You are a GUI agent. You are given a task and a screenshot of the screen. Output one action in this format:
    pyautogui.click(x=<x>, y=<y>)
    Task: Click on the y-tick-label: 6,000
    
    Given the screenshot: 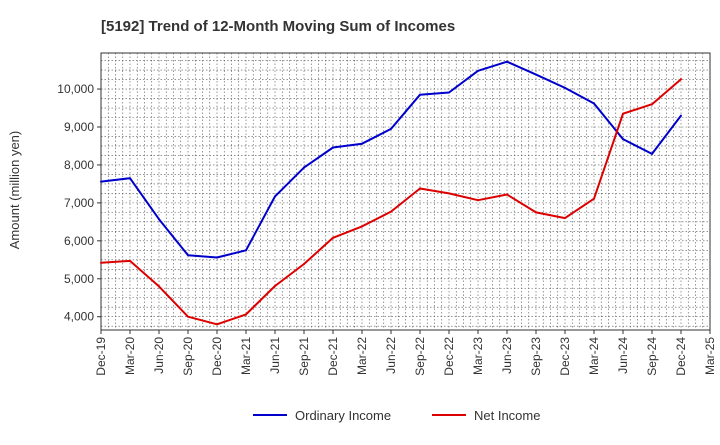 What is the action you would take?
    pyautogui.click(x=79, y=241)
    